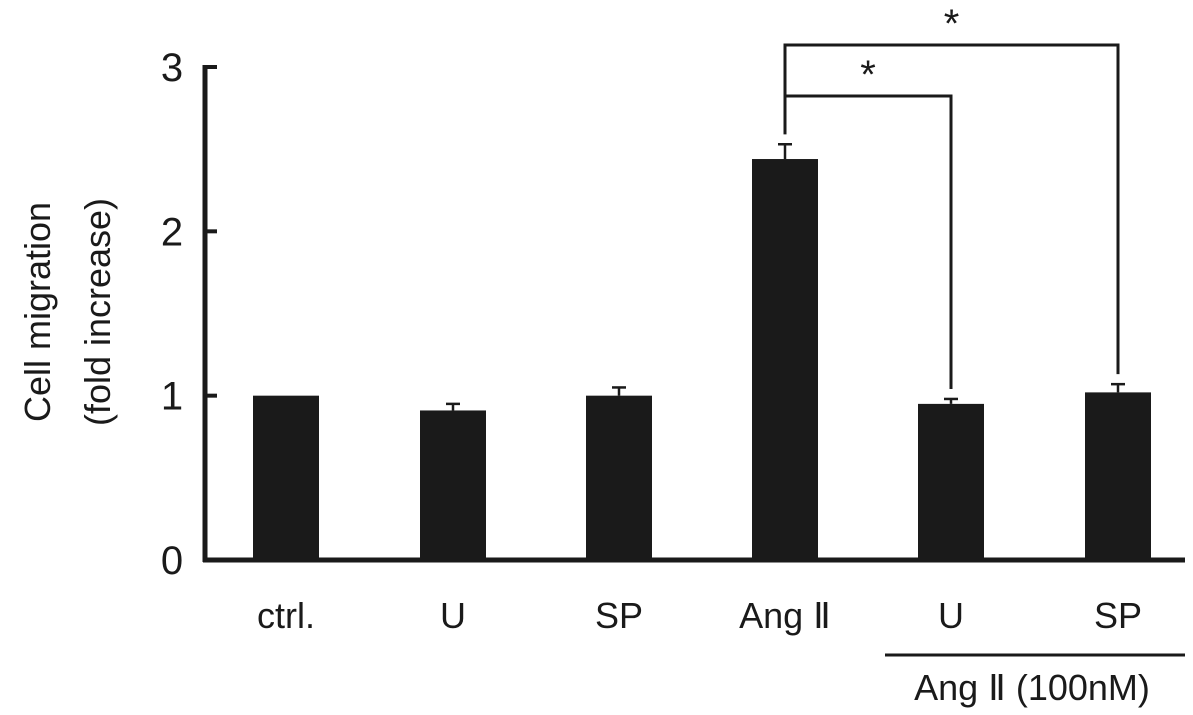 Image resolution: width=1193 pixels, height=715 pixels. What do you see at coordinates (172, 68) in the screenshot?
I see `y-tick-label: 3` at bounding box center [172, 68].